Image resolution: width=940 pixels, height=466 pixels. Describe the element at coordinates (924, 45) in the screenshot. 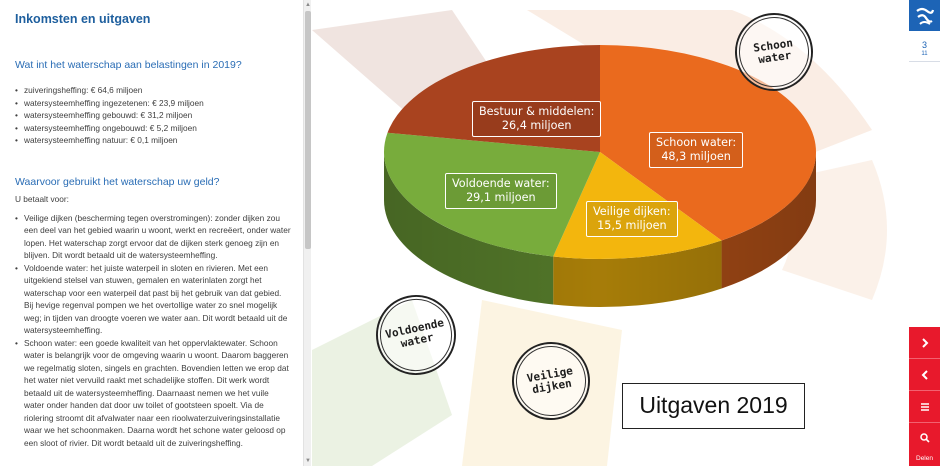

I see `page-current: 3` at that location.